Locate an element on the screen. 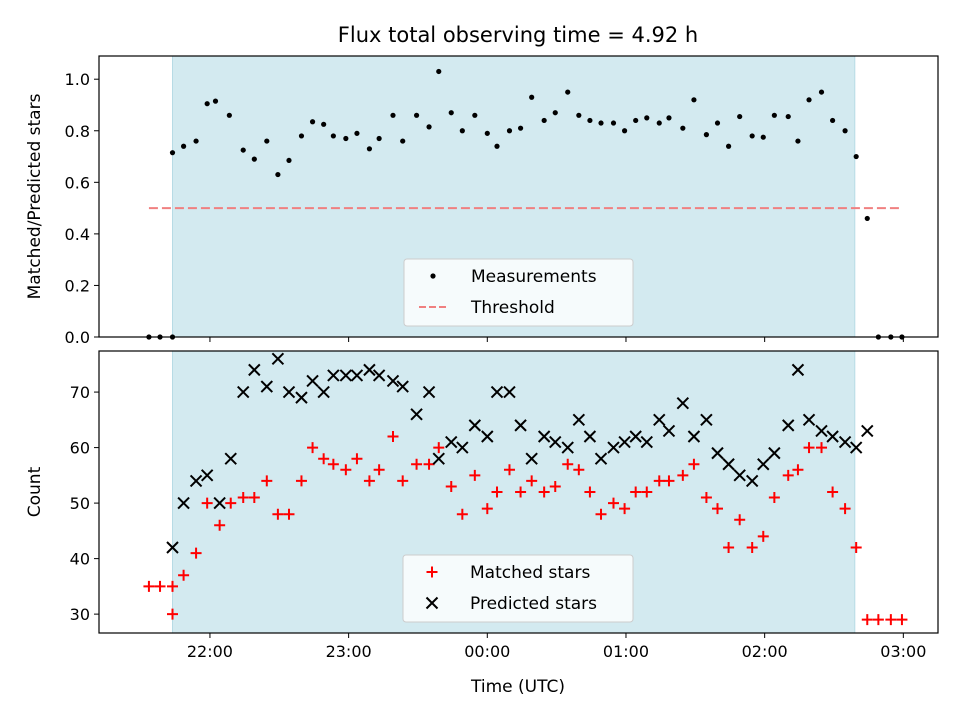  y-tick-label: 70 is located at coordinates (80, 392).